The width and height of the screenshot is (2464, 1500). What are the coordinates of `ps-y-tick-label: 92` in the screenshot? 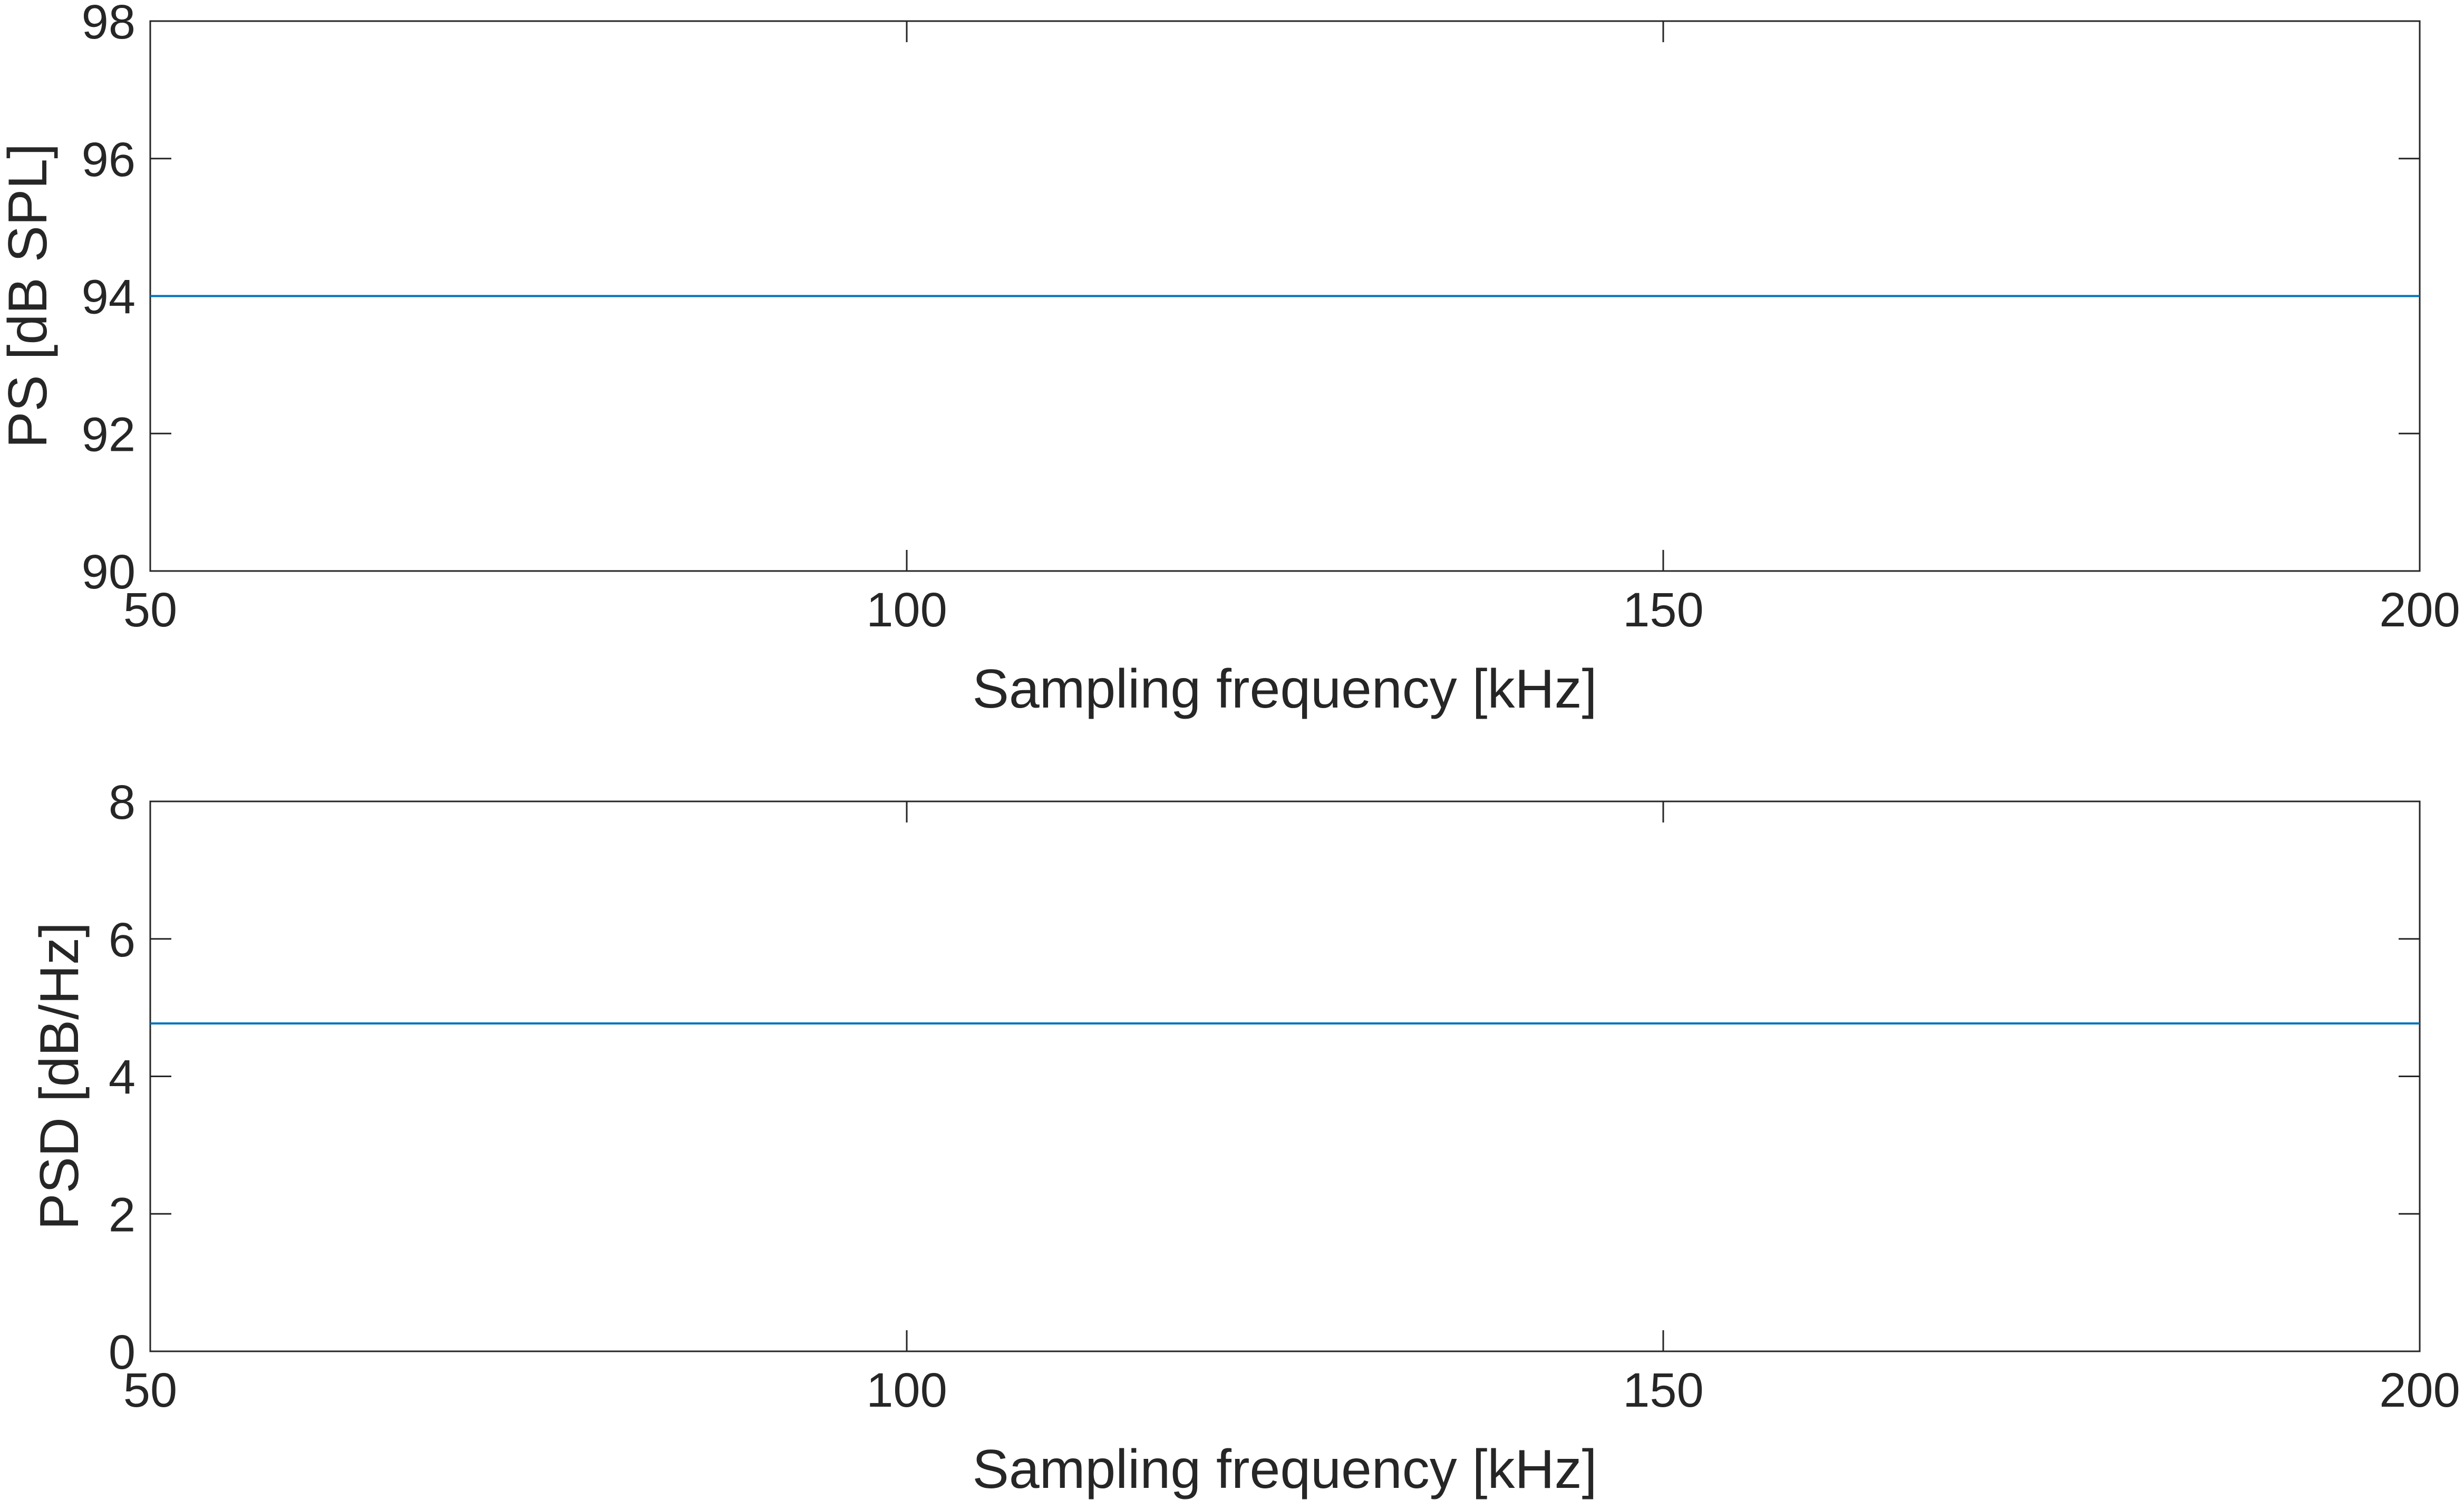 It's located at (108, 434).